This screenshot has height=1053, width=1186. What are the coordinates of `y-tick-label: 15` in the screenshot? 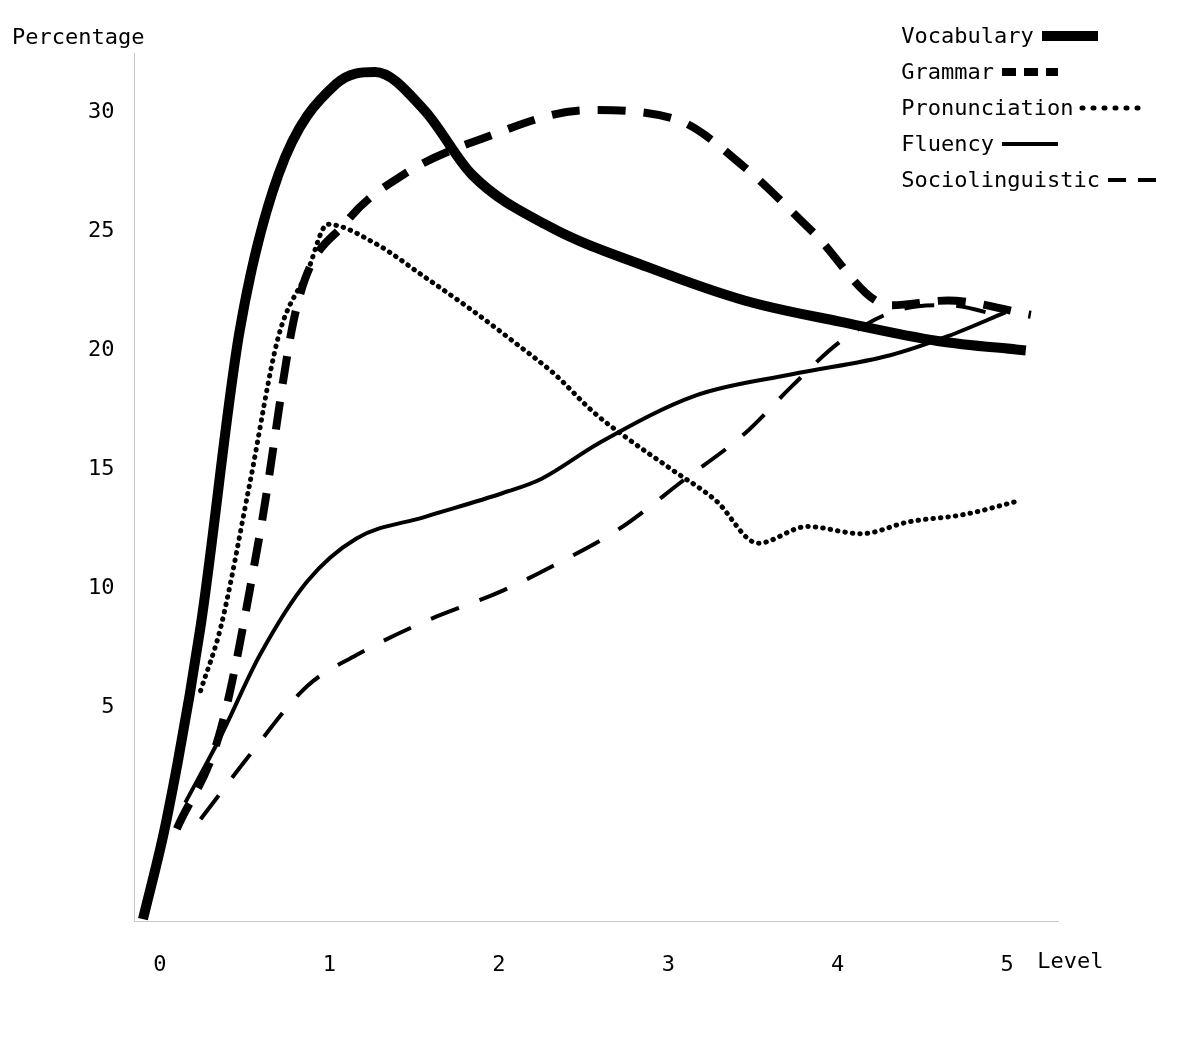 It's located at (101, 468).